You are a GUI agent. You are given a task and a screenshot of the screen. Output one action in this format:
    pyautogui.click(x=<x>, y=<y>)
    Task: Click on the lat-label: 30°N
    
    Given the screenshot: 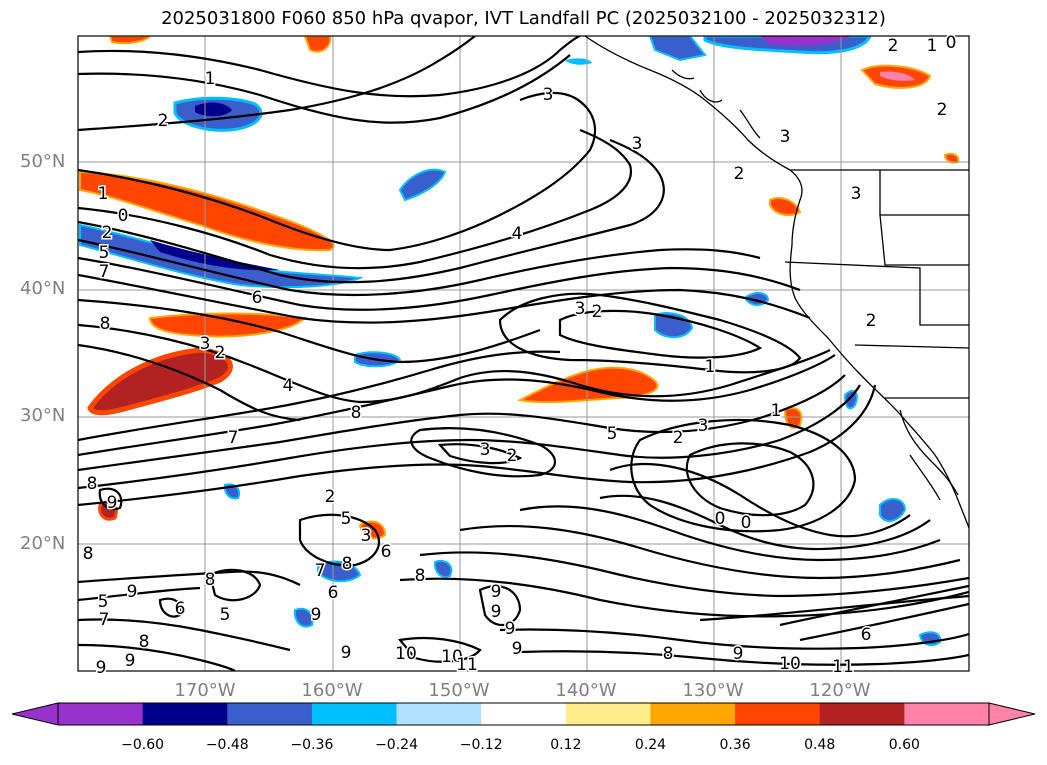 What is the action you would take?
    pyautogui.click(x=43, y=416)
    